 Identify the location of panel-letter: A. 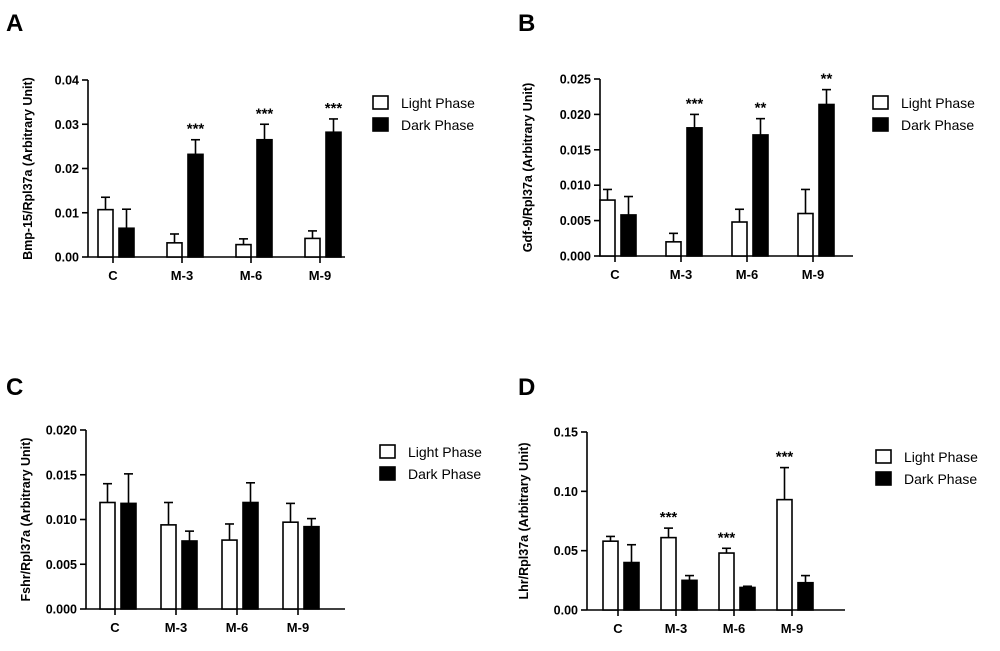
(14, 23).